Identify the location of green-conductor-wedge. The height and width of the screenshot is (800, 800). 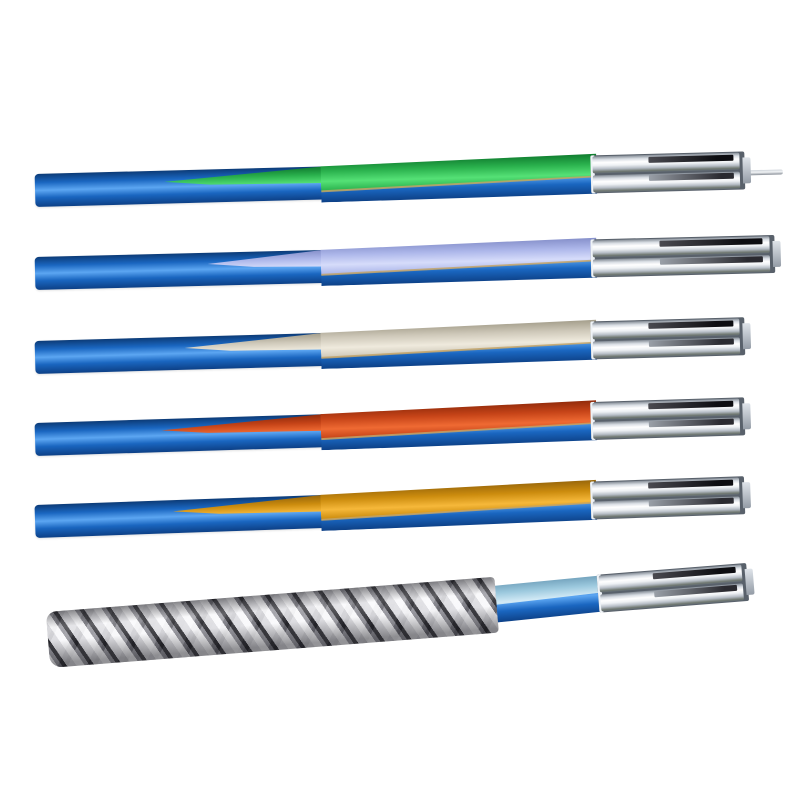
(179, 186).